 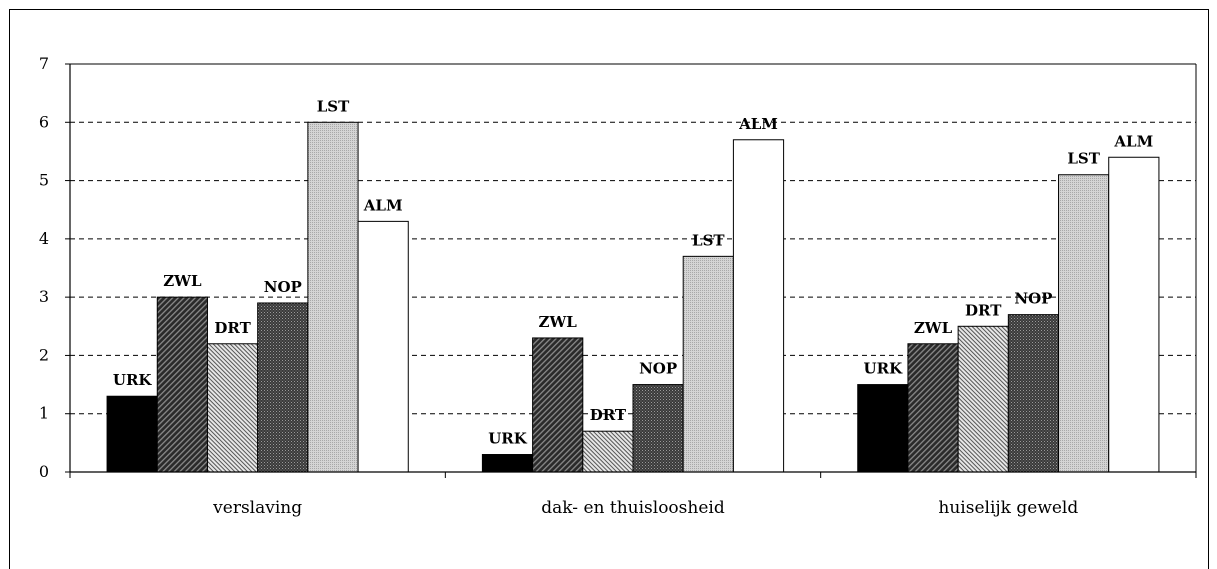 What do you see at coordinates (257, 508) in the screenshot?
I see `x-tick-label: verslaving` at bounding box center [257, 508].